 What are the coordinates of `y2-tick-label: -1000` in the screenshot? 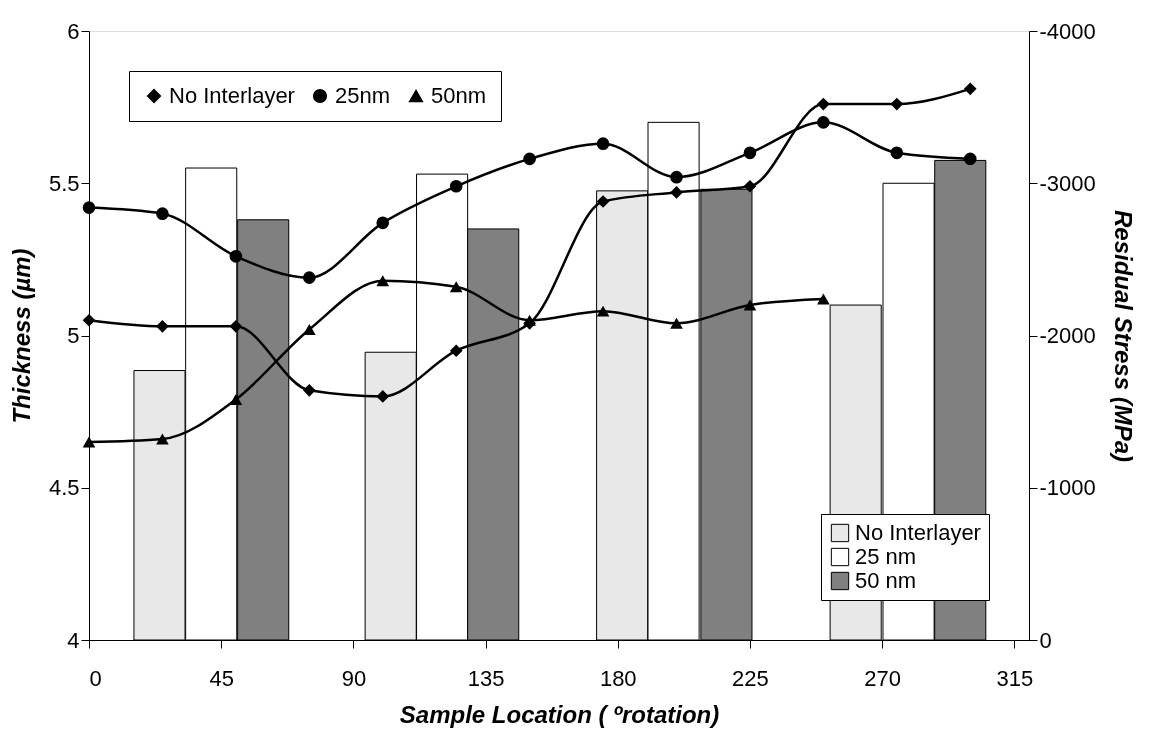 It's located at (1067, 488).